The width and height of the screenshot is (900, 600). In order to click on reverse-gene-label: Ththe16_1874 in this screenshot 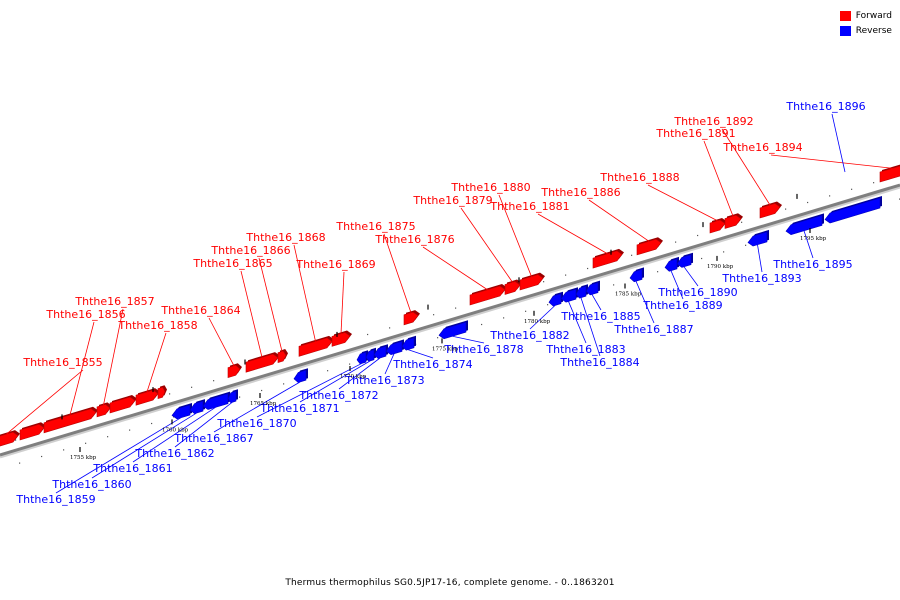, I will do `click(432, 364)`.